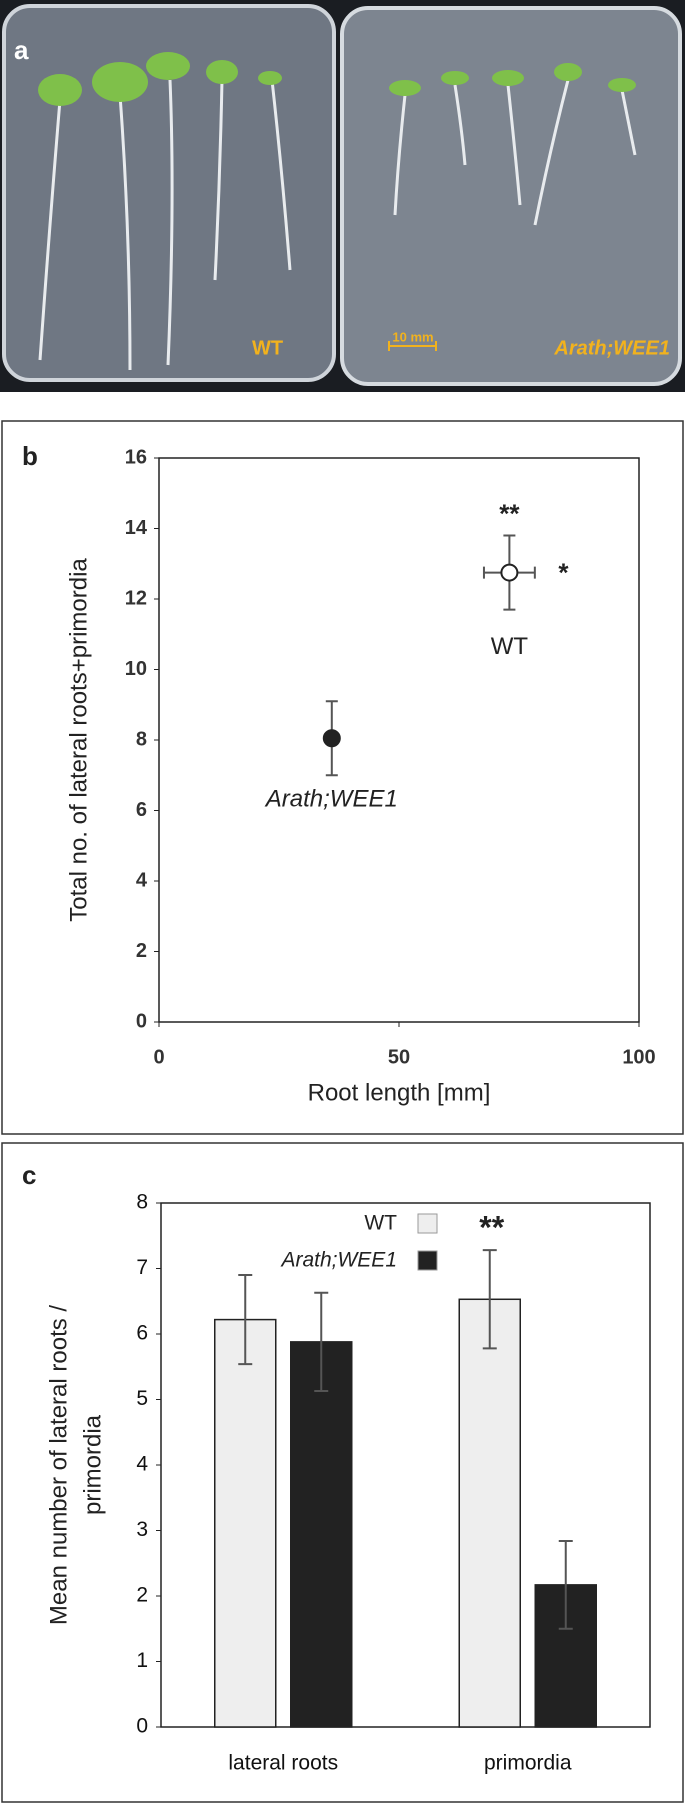  Describe the element at coordinates (142, 1267) in the screenshot. I see `y-tick-label: 7` at that location.